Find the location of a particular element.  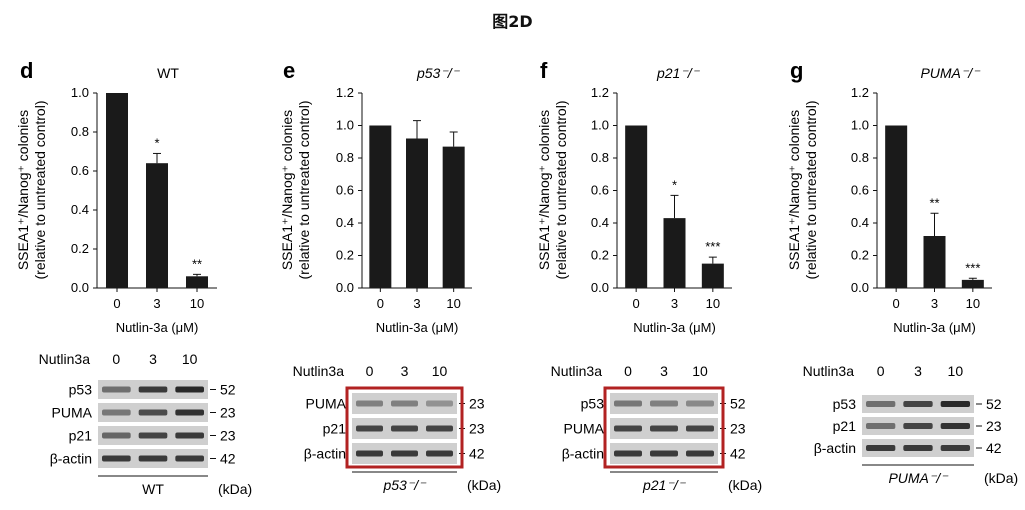

y-tick-label: 0.4 is located at coordinates (80, 209).